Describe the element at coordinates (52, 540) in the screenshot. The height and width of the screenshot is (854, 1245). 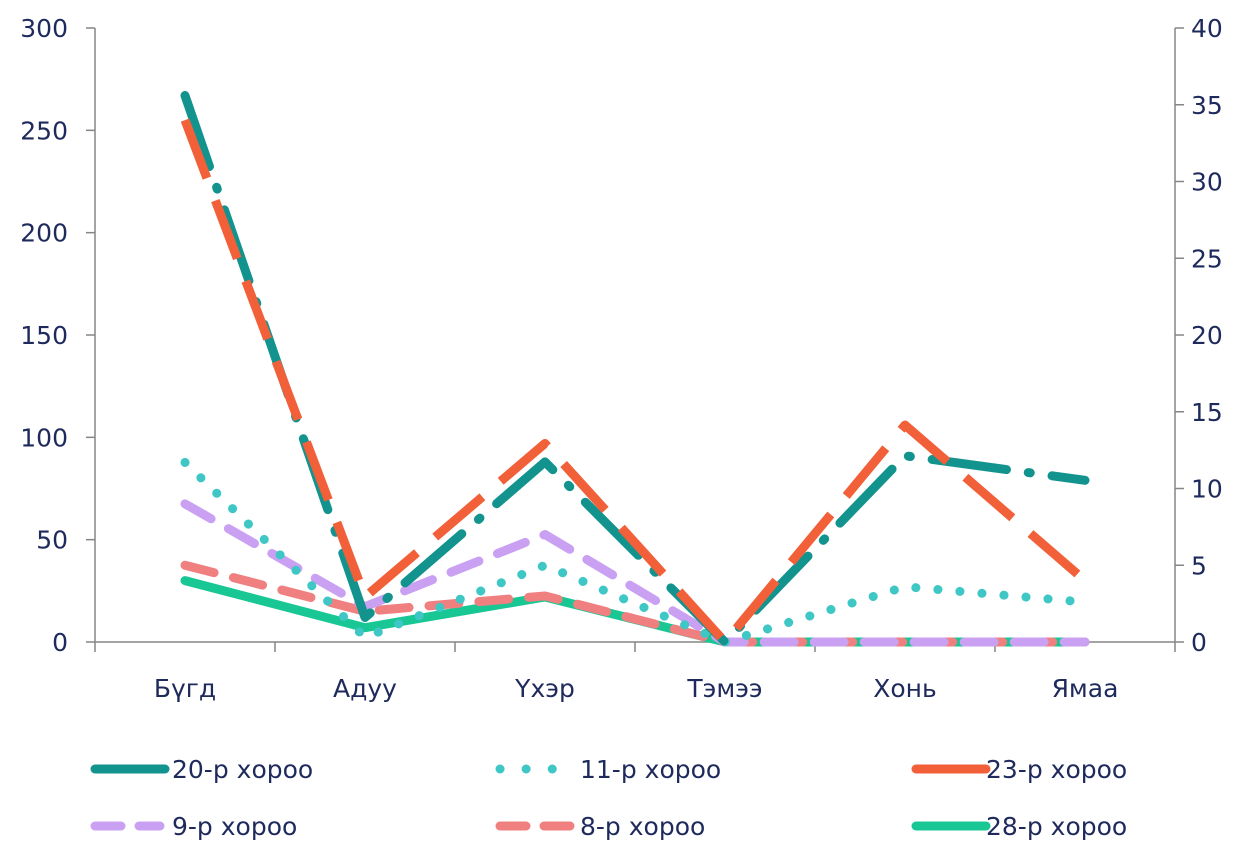
I see `left-tick-label: 50` at that location.